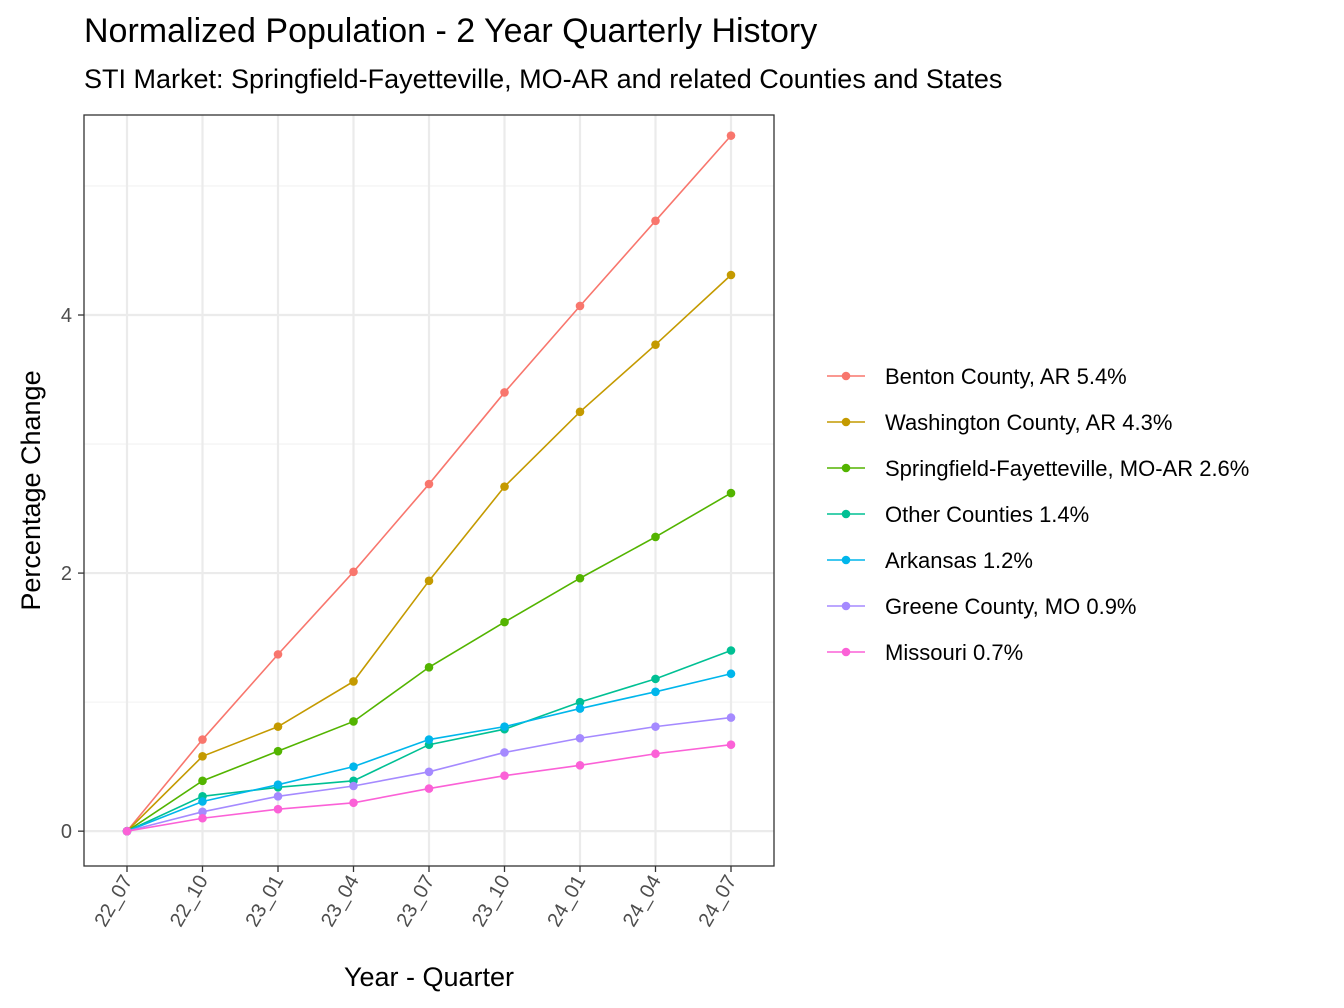 This screenshot has height=1008, width=1344. What do you see at coordinates (566, 901) in the screenshot?
I see `x-tick-label: 24_01` at bounding box center [566, 901].